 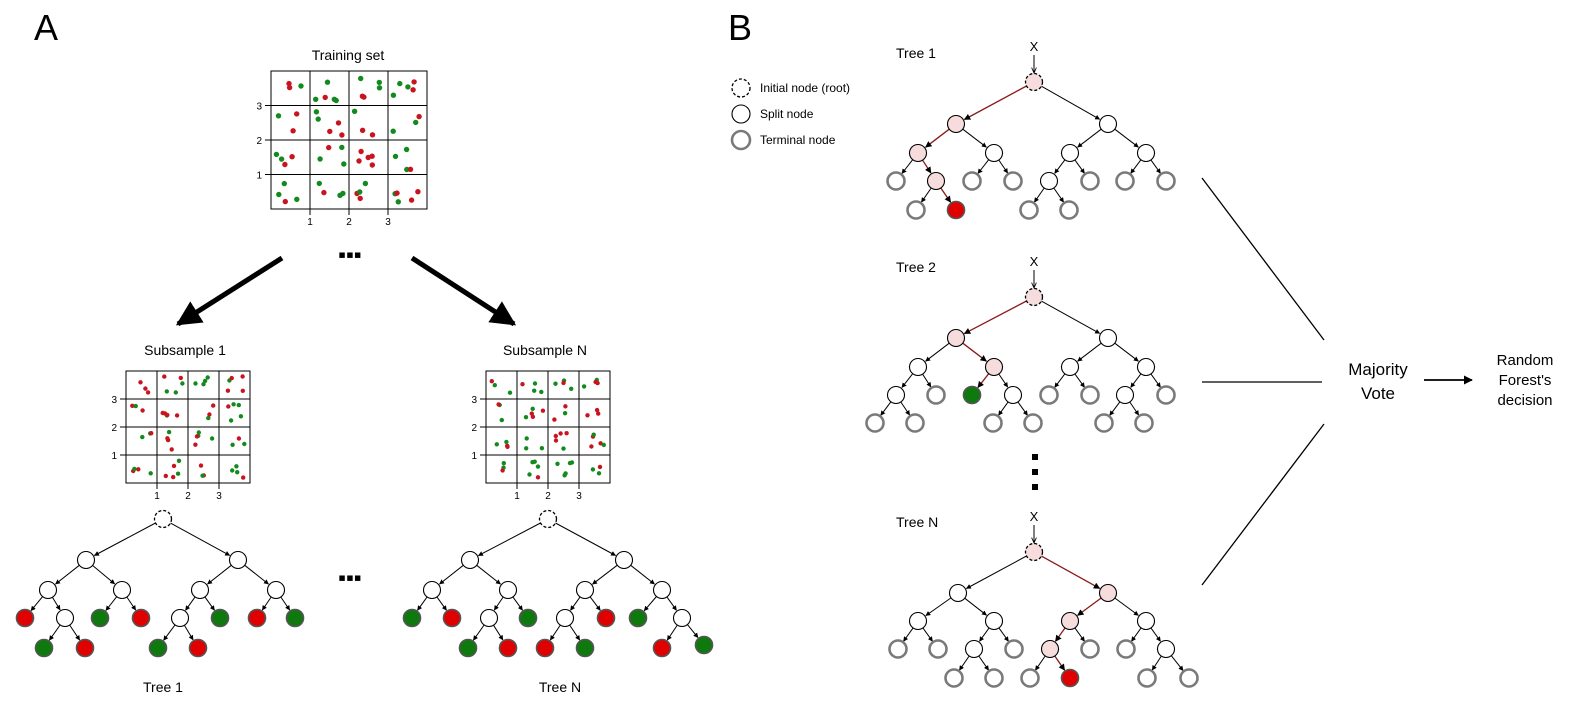 What do you see at coordinates (1263, 504) in the screenshot?
I see `vote-line-tree-n` at bounding box center [1263, 504].